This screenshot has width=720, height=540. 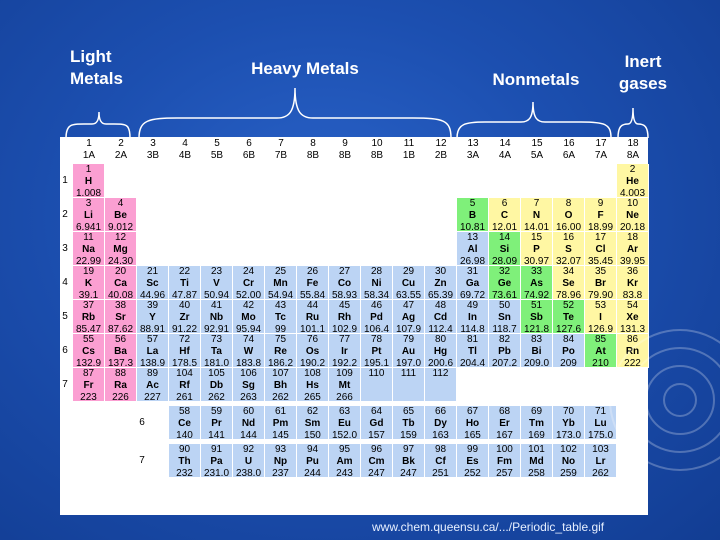 I want to click on element-cell: 71 Lu 175.0, so click(x=601, y=423).